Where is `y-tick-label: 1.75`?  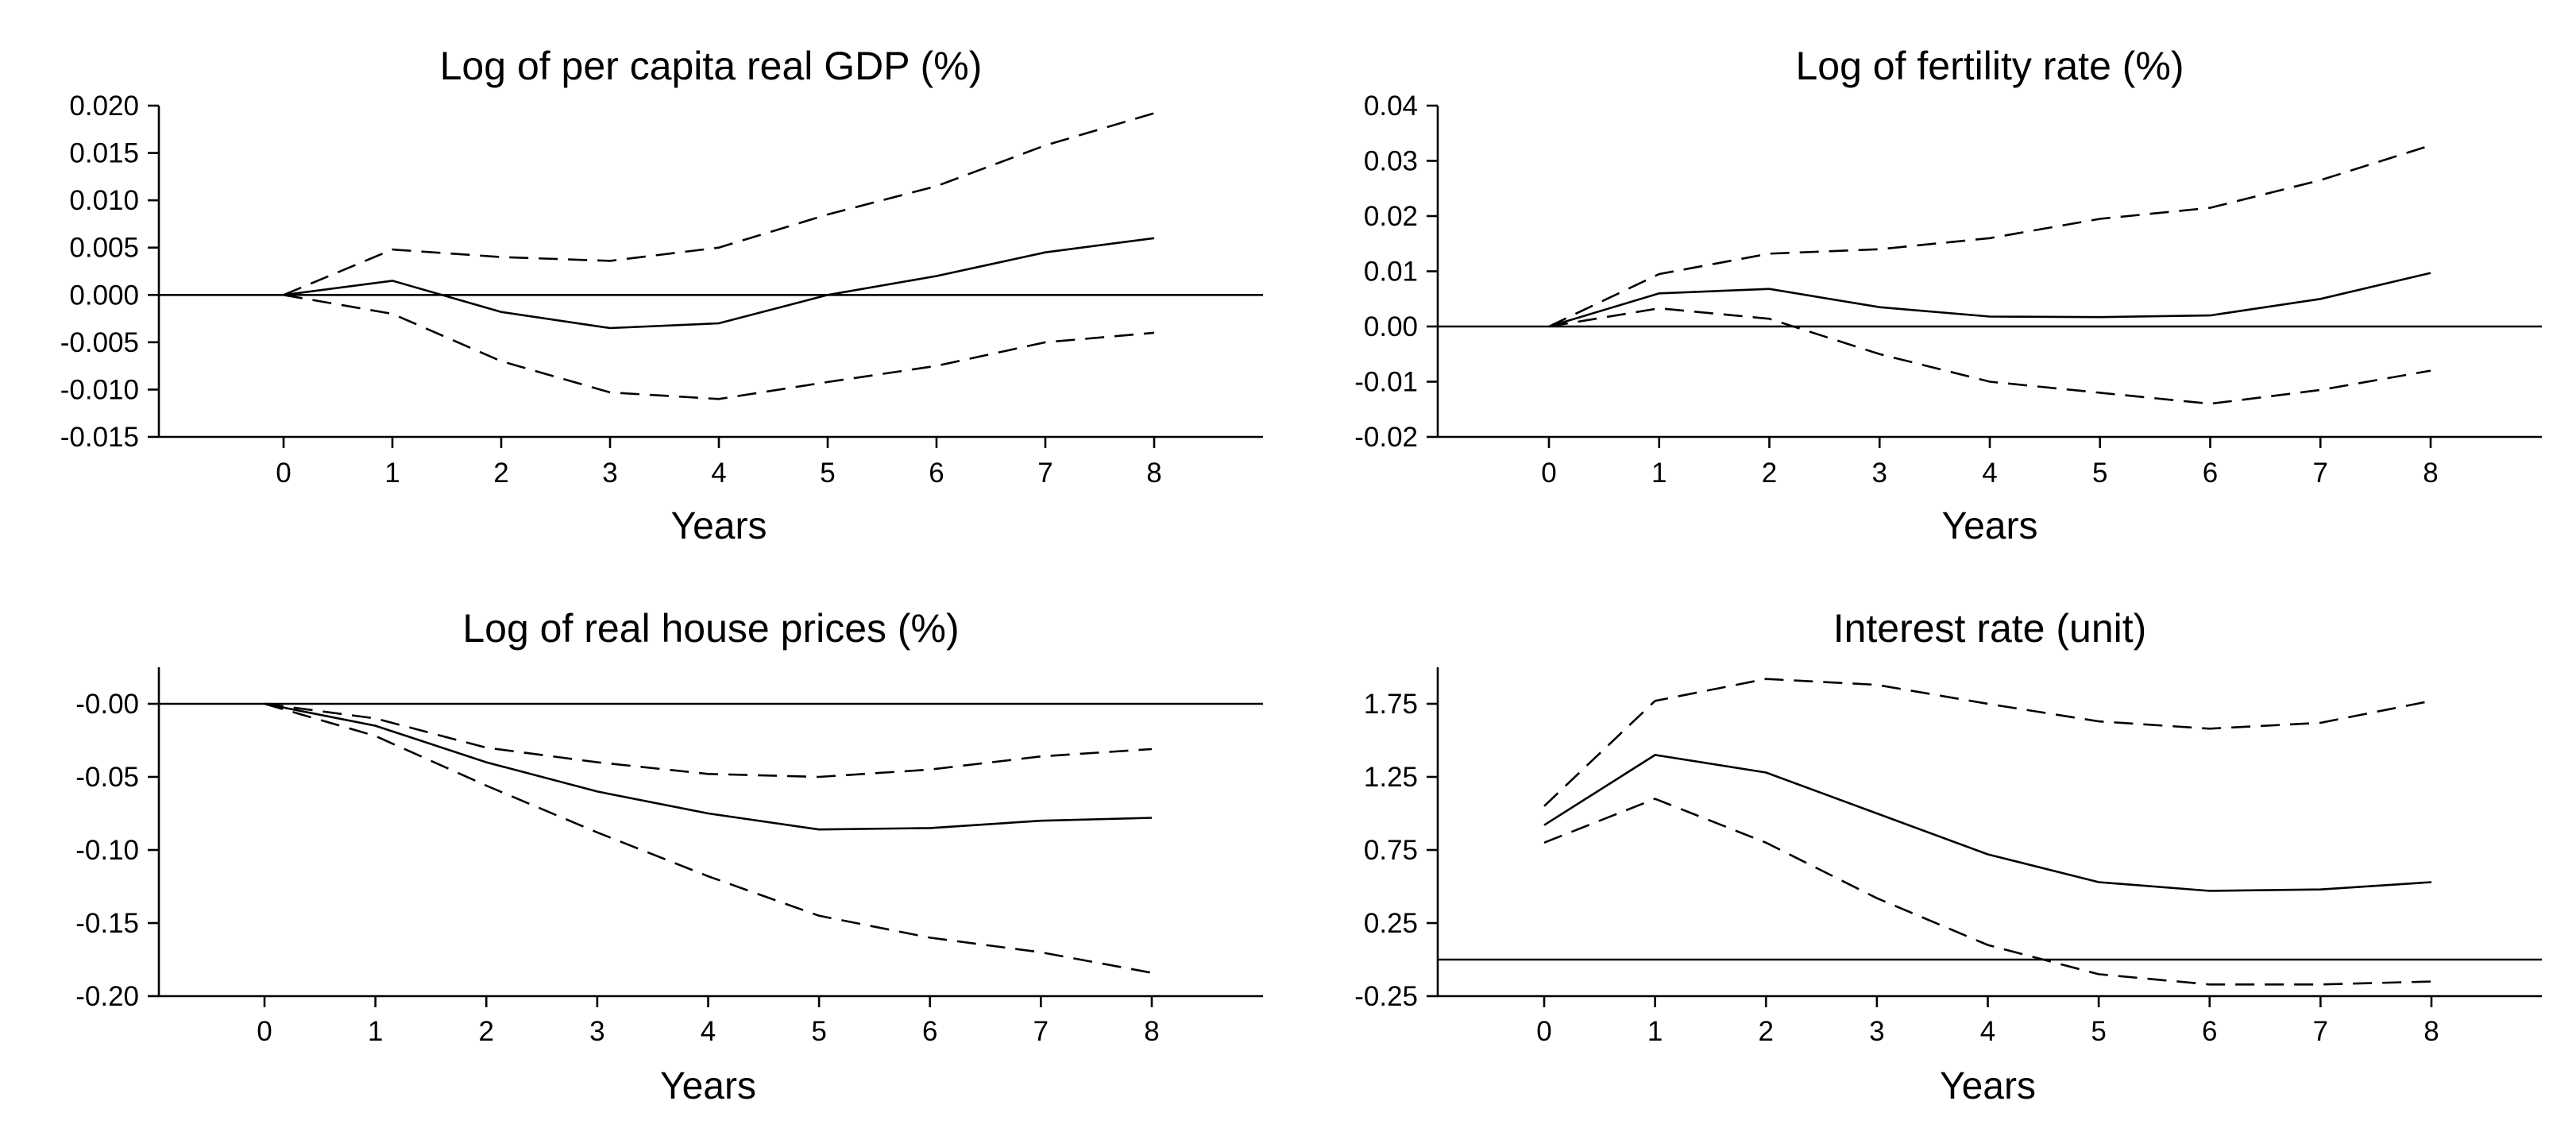
y-tick-label: 1.75 is located at coordinates (1391, 705).